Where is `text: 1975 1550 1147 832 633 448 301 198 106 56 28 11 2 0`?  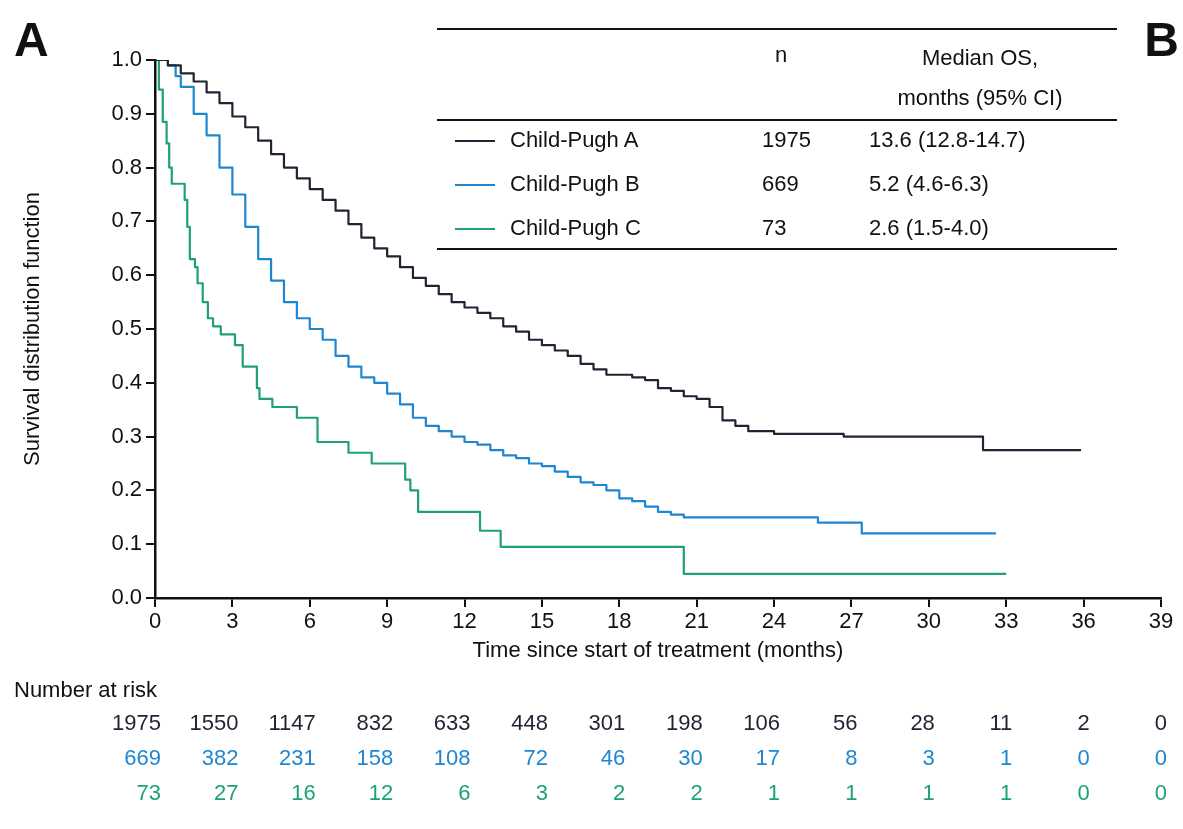
text: 1975 1550 1147 832 633 448 301 198 106 56 28 11 2 0 is located at coordinates (639, 722).